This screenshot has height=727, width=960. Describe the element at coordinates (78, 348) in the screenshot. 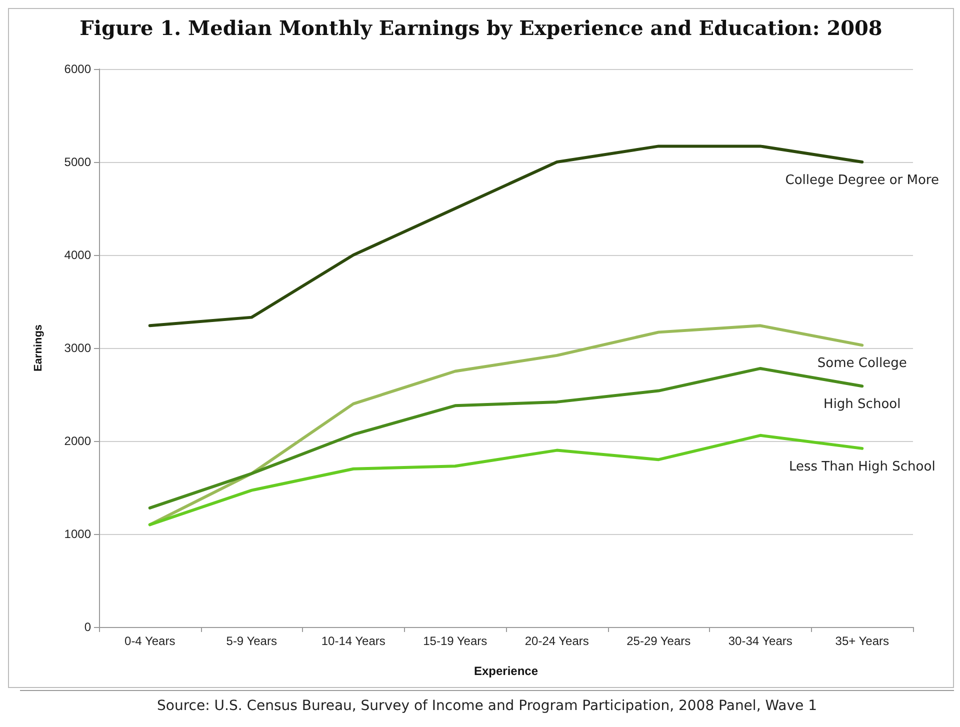

I see `y-tick-label: 3000` at that location.